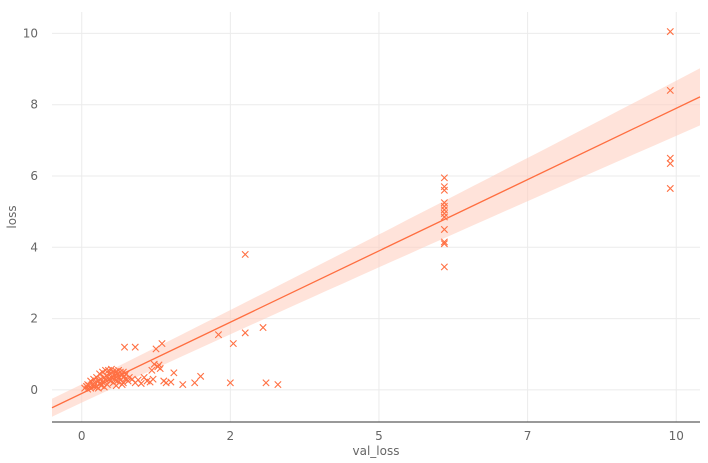 This screenshot has width=708, height=463. What do you see at coordinates (34, 105) in the screenshot?
I see `y-tick-label: 8` at bounding box center [34, 105].